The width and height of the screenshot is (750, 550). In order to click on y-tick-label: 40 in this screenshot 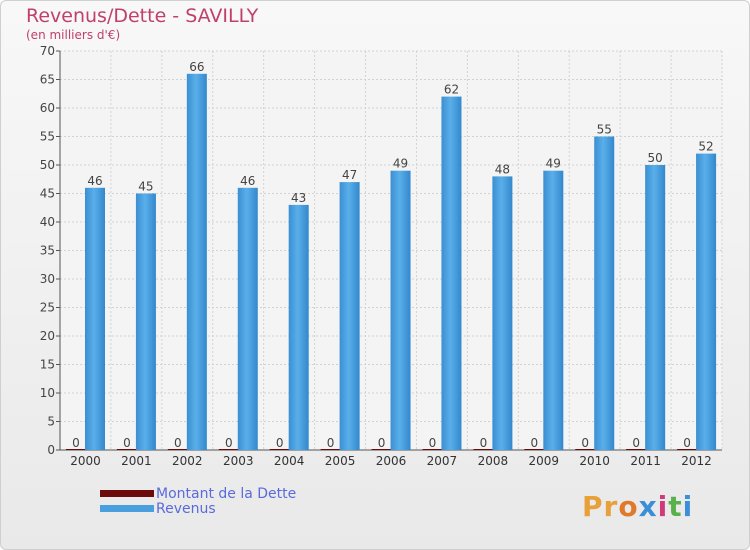, I will do `click(47, 222)`.